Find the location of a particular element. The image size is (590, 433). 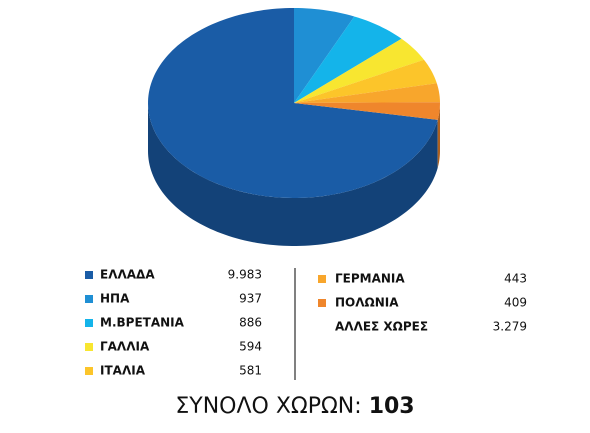

legend-label: ΙΤΑΛΙΑ is located at coordinates (123, 371).